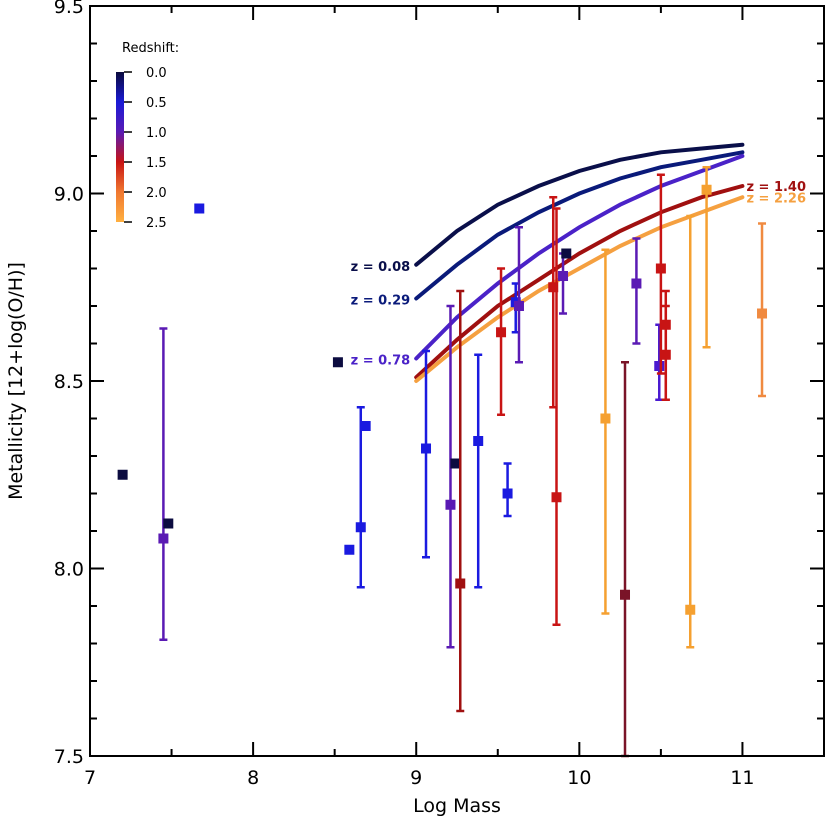 This screenshot has height=830, width=830. What do you see at coordinates (69, 570) in the screenshot?
I see `y-tick-label: 8.0` at bounding box center [69, 570].